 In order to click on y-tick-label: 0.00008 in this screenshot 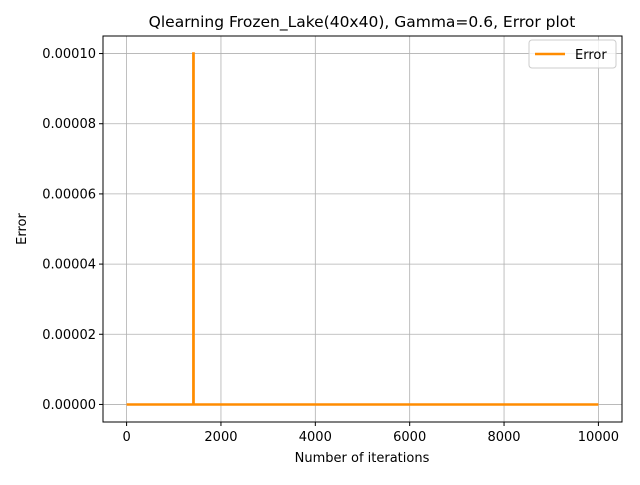, I will do `click(69, 124)`.